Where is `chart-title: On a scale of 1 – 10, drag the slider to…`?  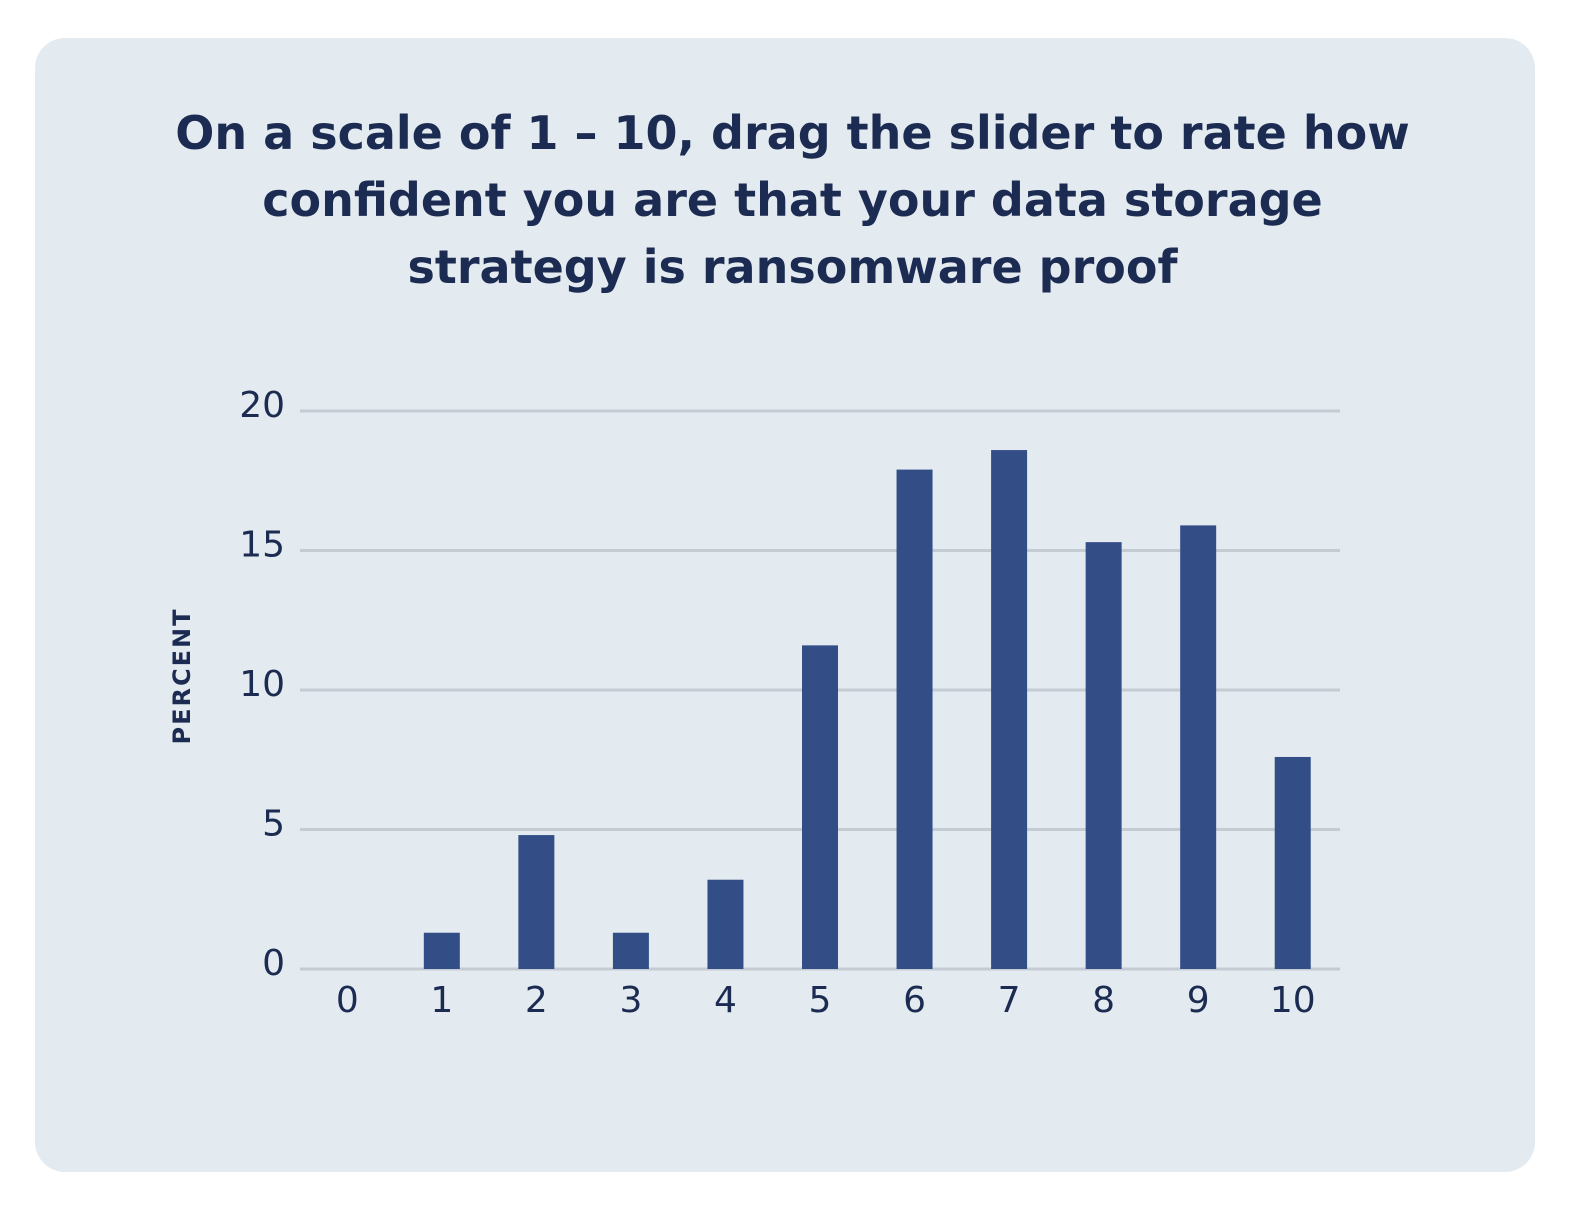 chart-title: On a scale of 1 – 10, drag the slider to… is located at coordinates (792, 200).